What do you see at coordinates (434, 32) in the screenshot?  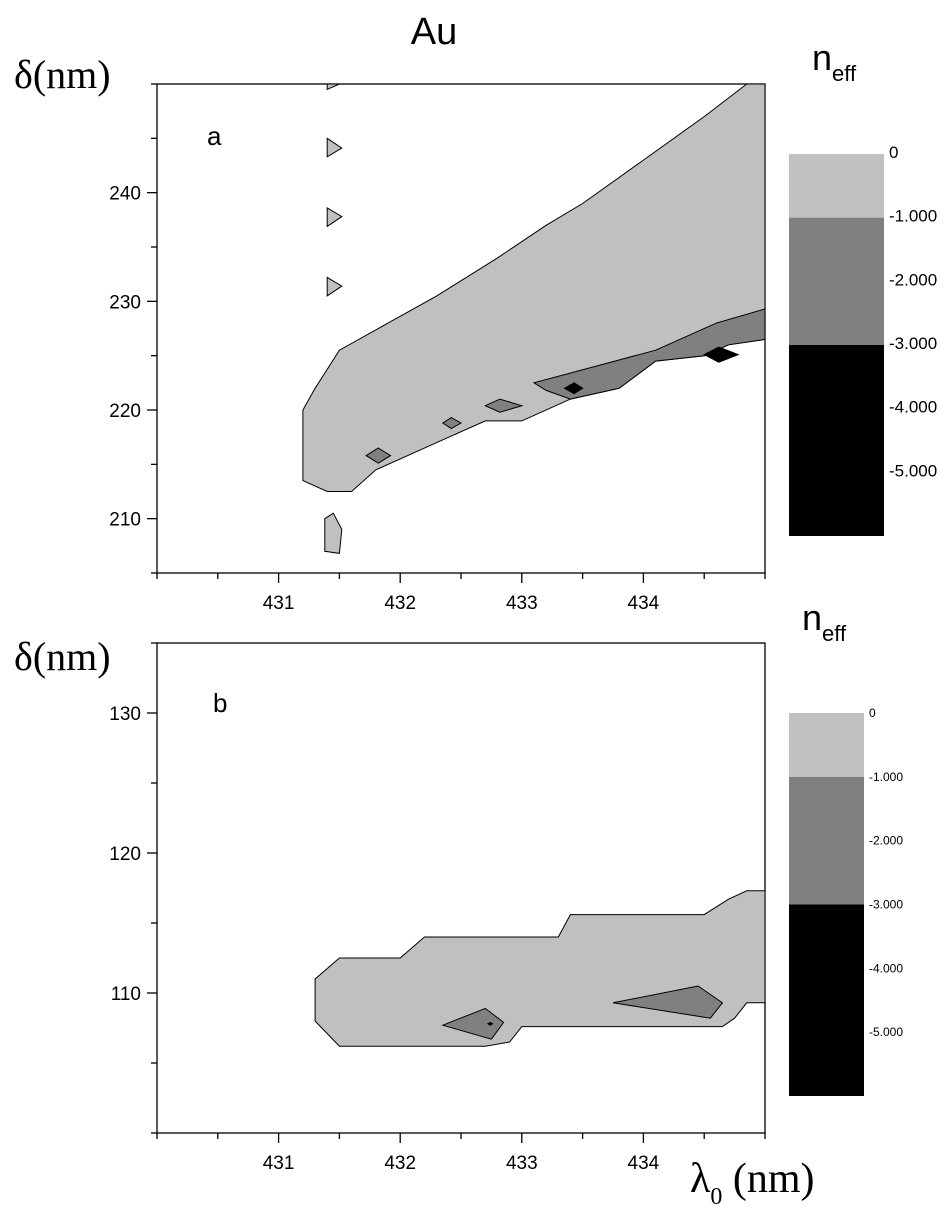 I see `figure-title: Au` at bounding box center [434, 32].